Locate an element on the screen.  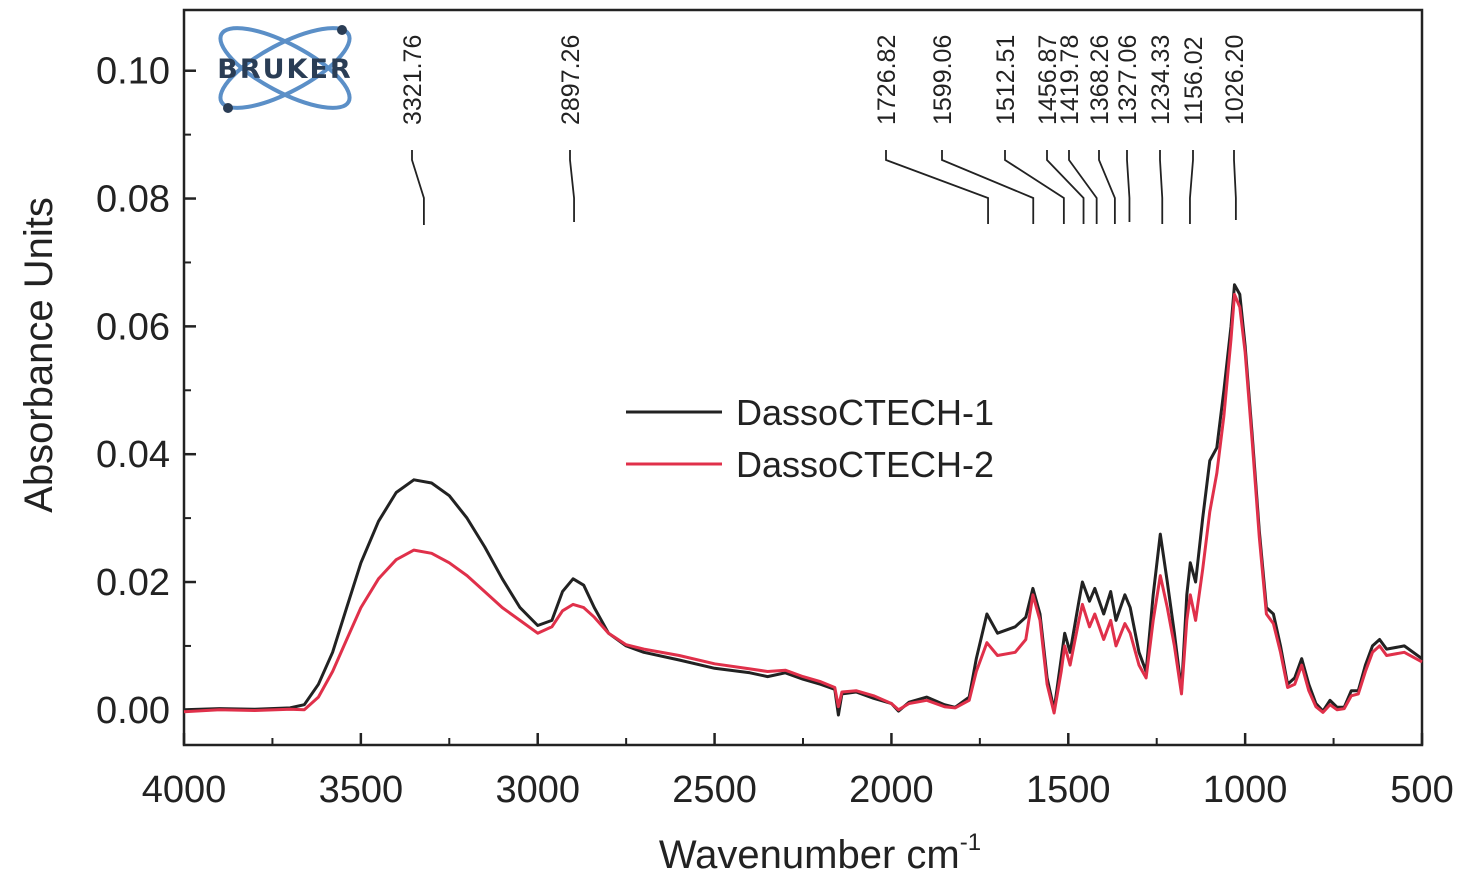
peak-label: 1726.82 is located at coordinates (887, 80).